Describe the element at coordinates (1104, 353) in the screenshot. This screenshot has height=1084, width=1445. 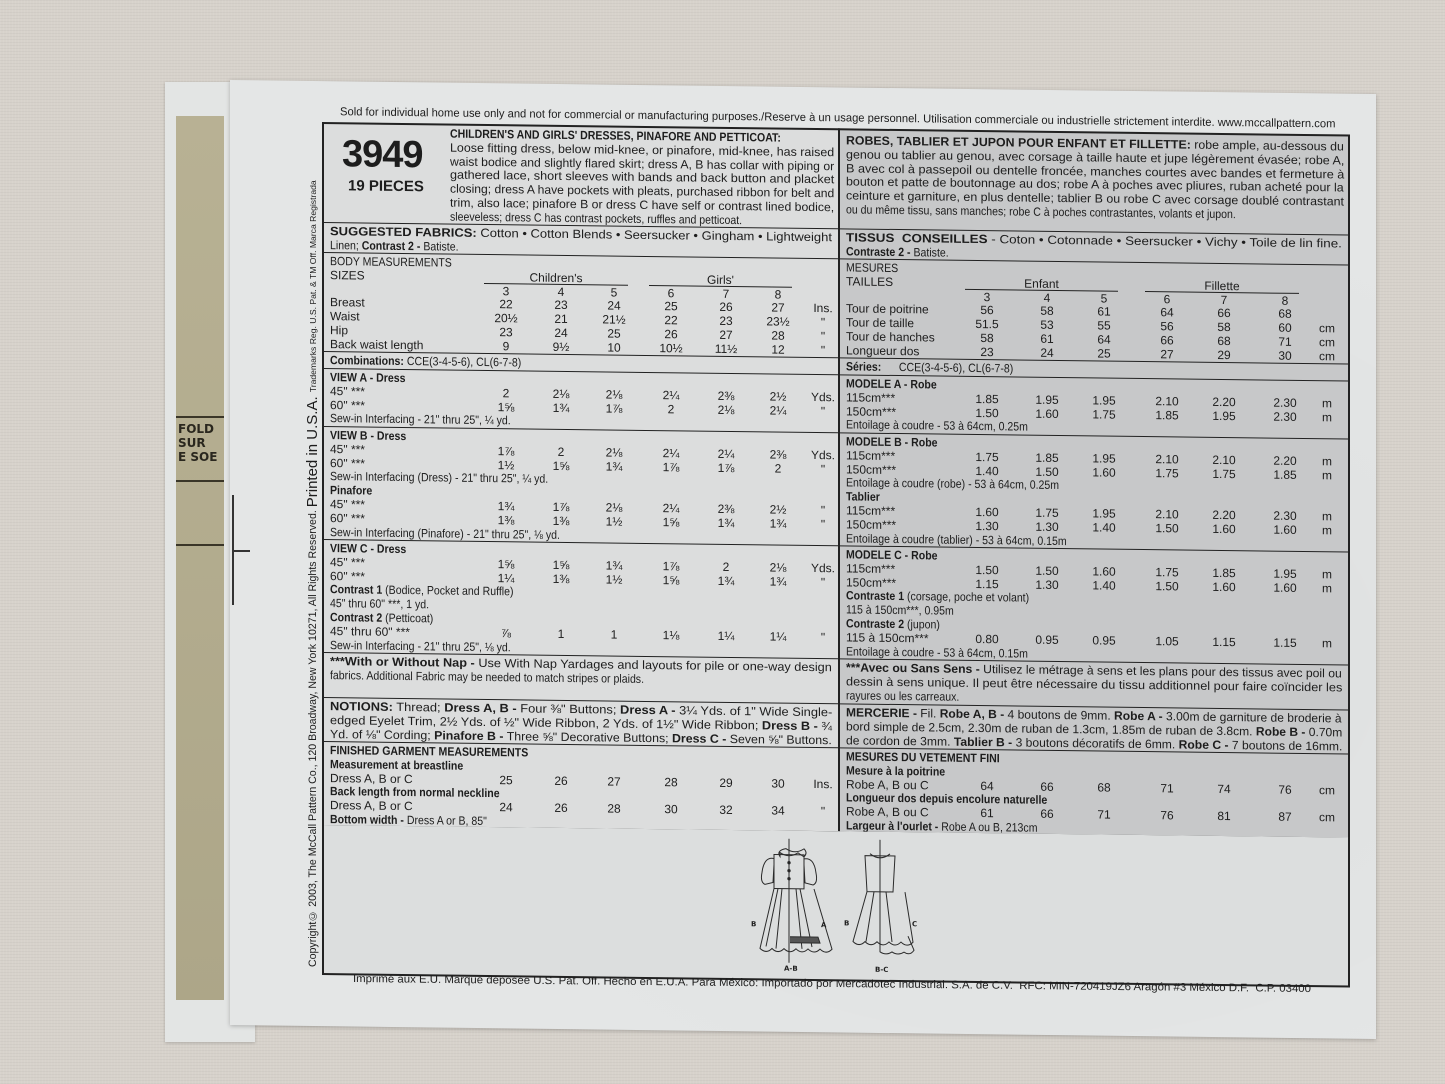
I see `cell-value: 25` at that location.